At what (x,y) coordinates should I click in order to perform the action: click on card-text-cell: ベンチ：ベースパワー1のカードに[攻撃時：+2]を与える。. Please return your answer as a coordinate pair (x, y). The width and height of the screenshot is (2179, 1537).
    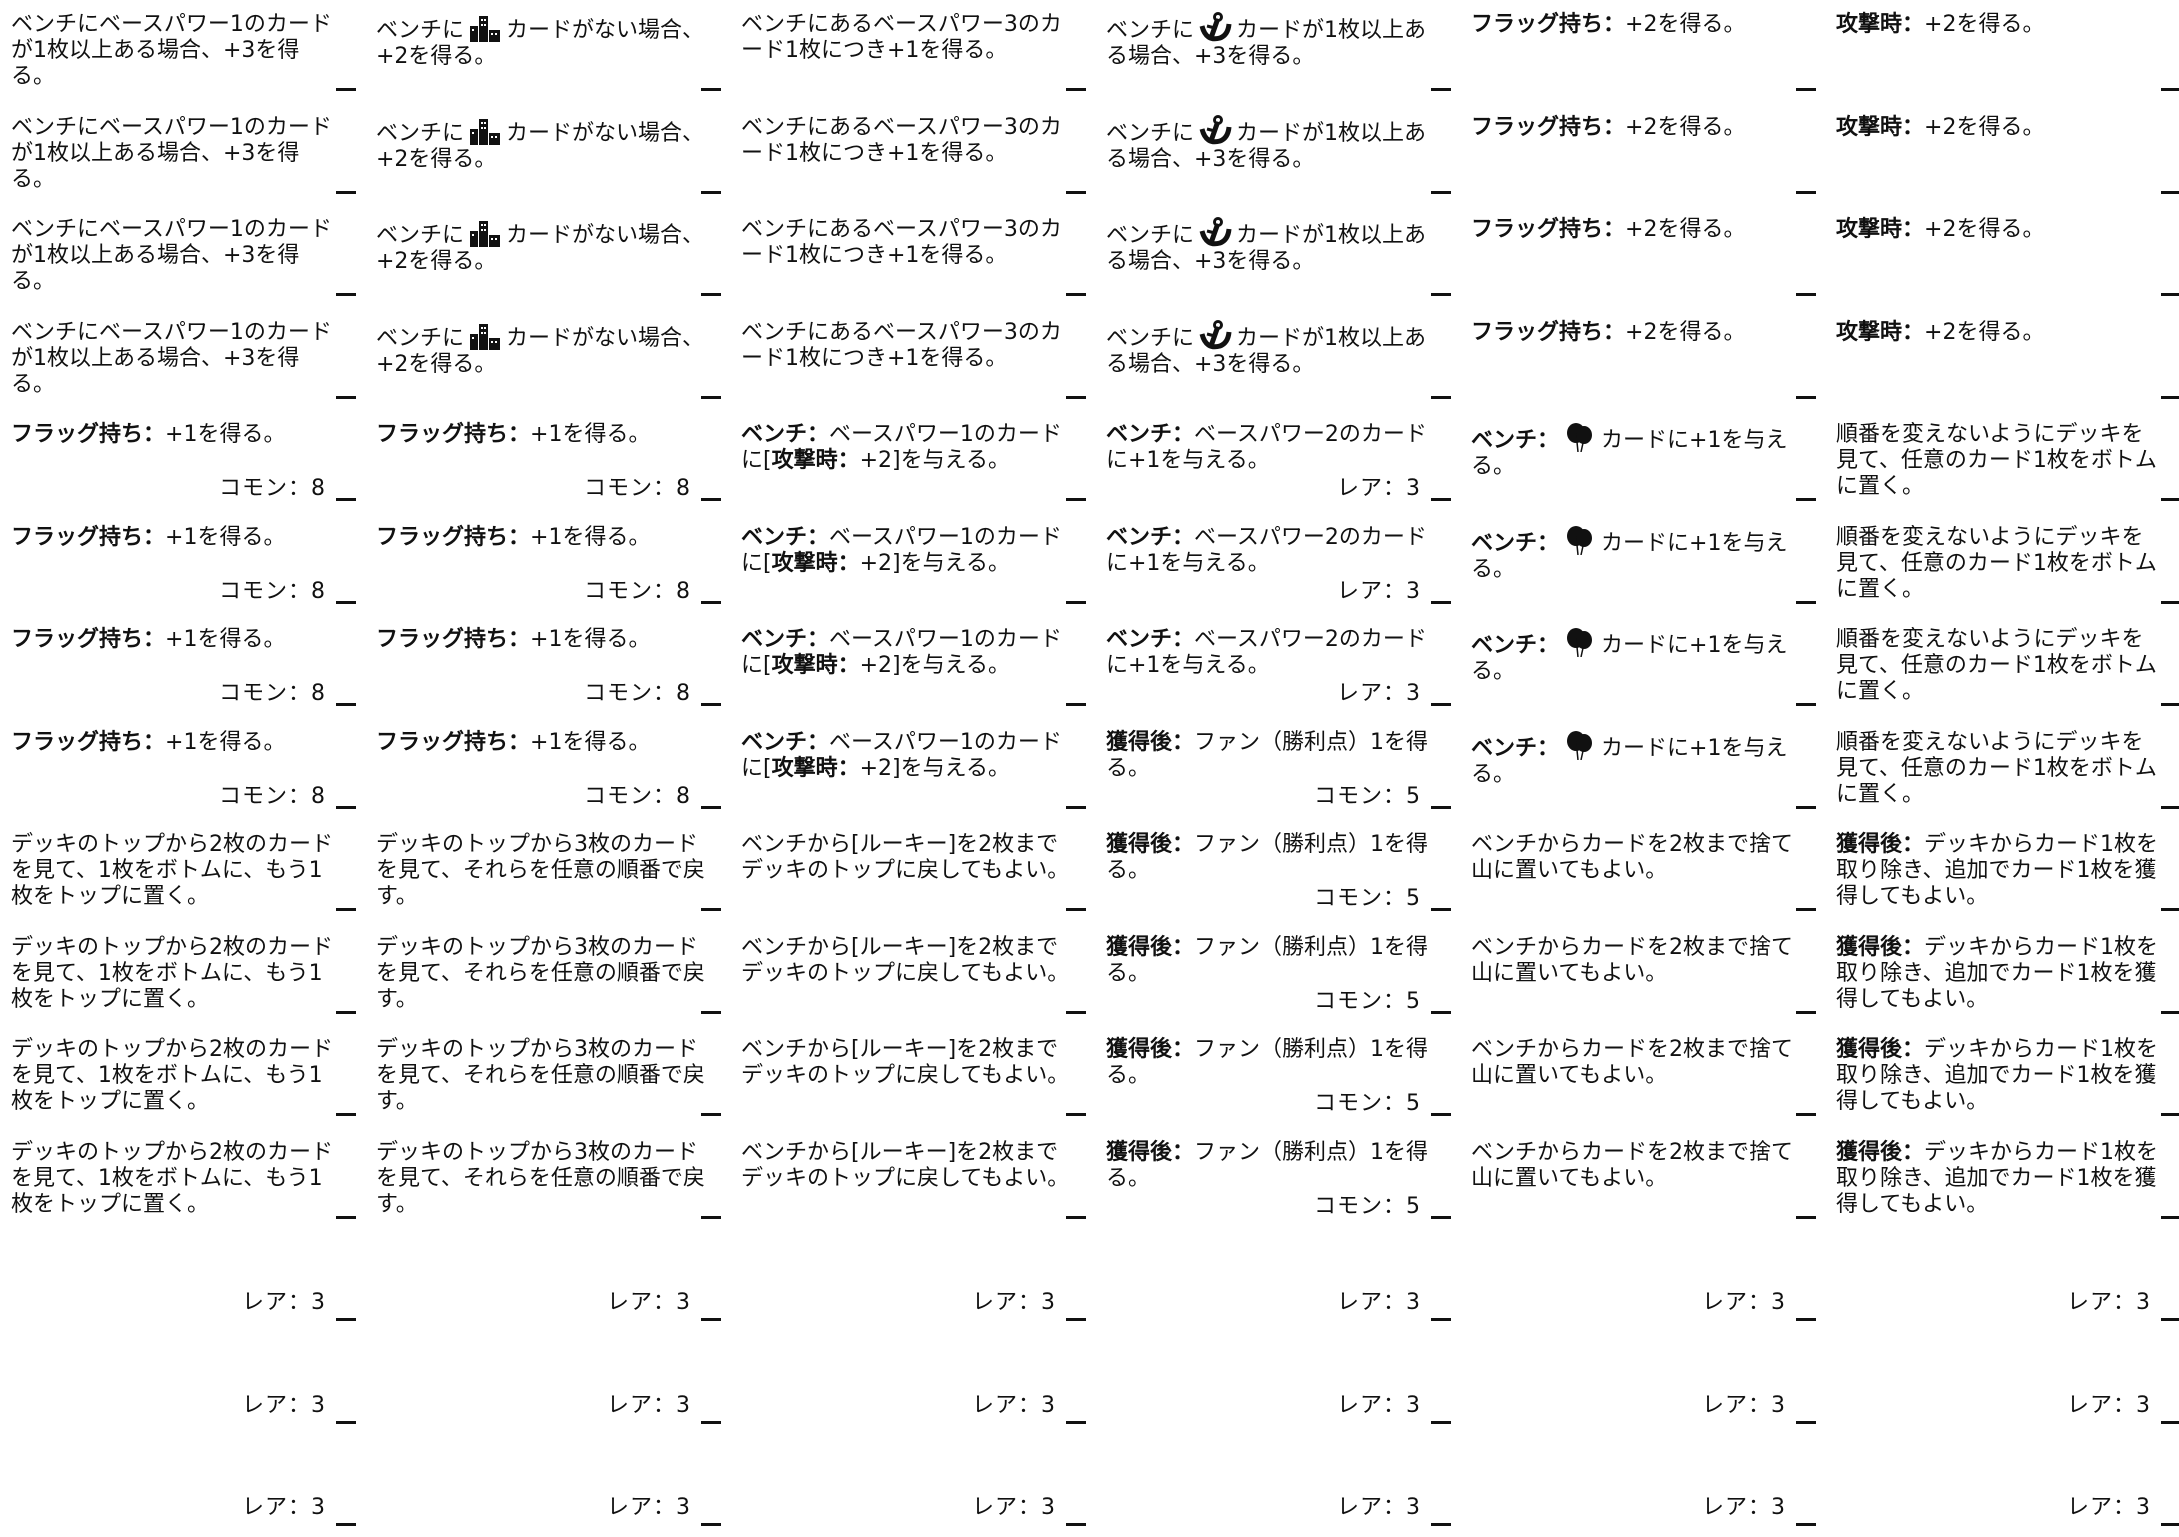
    Looking at the image, I should click on (900, 564).